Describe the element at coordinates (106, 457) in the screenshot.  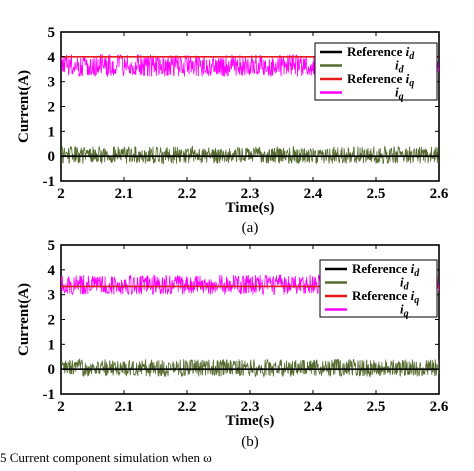
I see `figure-caption: 5 Current component simulation when ω` at that location.